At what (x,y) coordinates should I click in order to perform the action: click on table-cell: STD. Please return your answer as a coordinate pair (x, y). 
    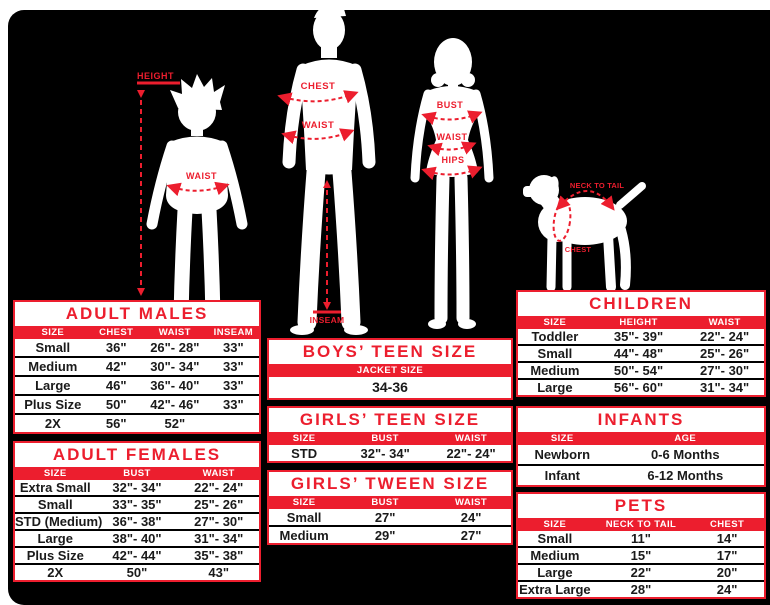
    Looking at the image, I should click on (304, 453).